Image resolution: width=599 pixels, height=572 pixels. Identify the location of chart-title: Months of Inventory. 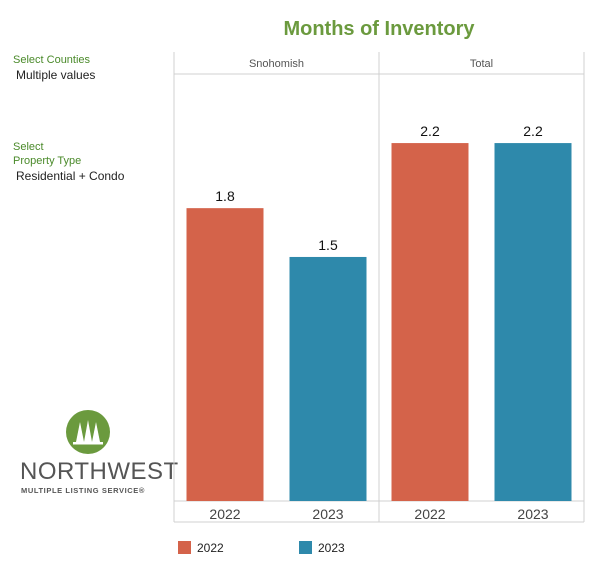
(379, 29).